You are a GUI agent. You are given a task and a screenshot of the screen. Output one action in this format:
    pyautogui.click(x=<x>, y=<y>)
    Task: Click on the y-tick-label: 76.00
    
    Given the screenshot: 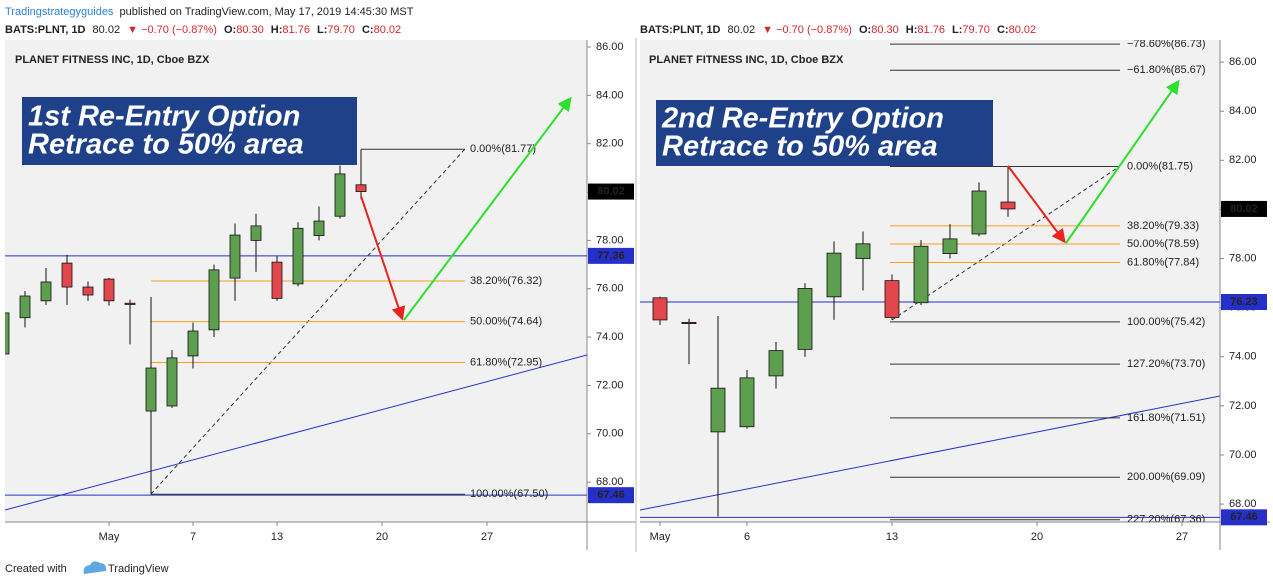 What is the action you would take?
    pyautogui.click(x=610, y=289)
    